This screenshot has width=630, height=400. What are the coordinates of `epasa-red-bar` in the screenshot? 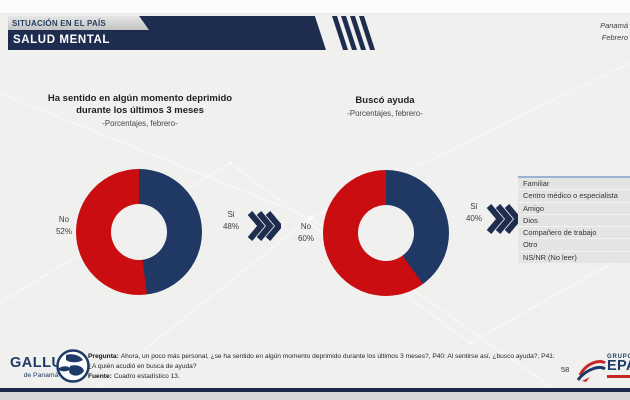 It's located at (618, 376).